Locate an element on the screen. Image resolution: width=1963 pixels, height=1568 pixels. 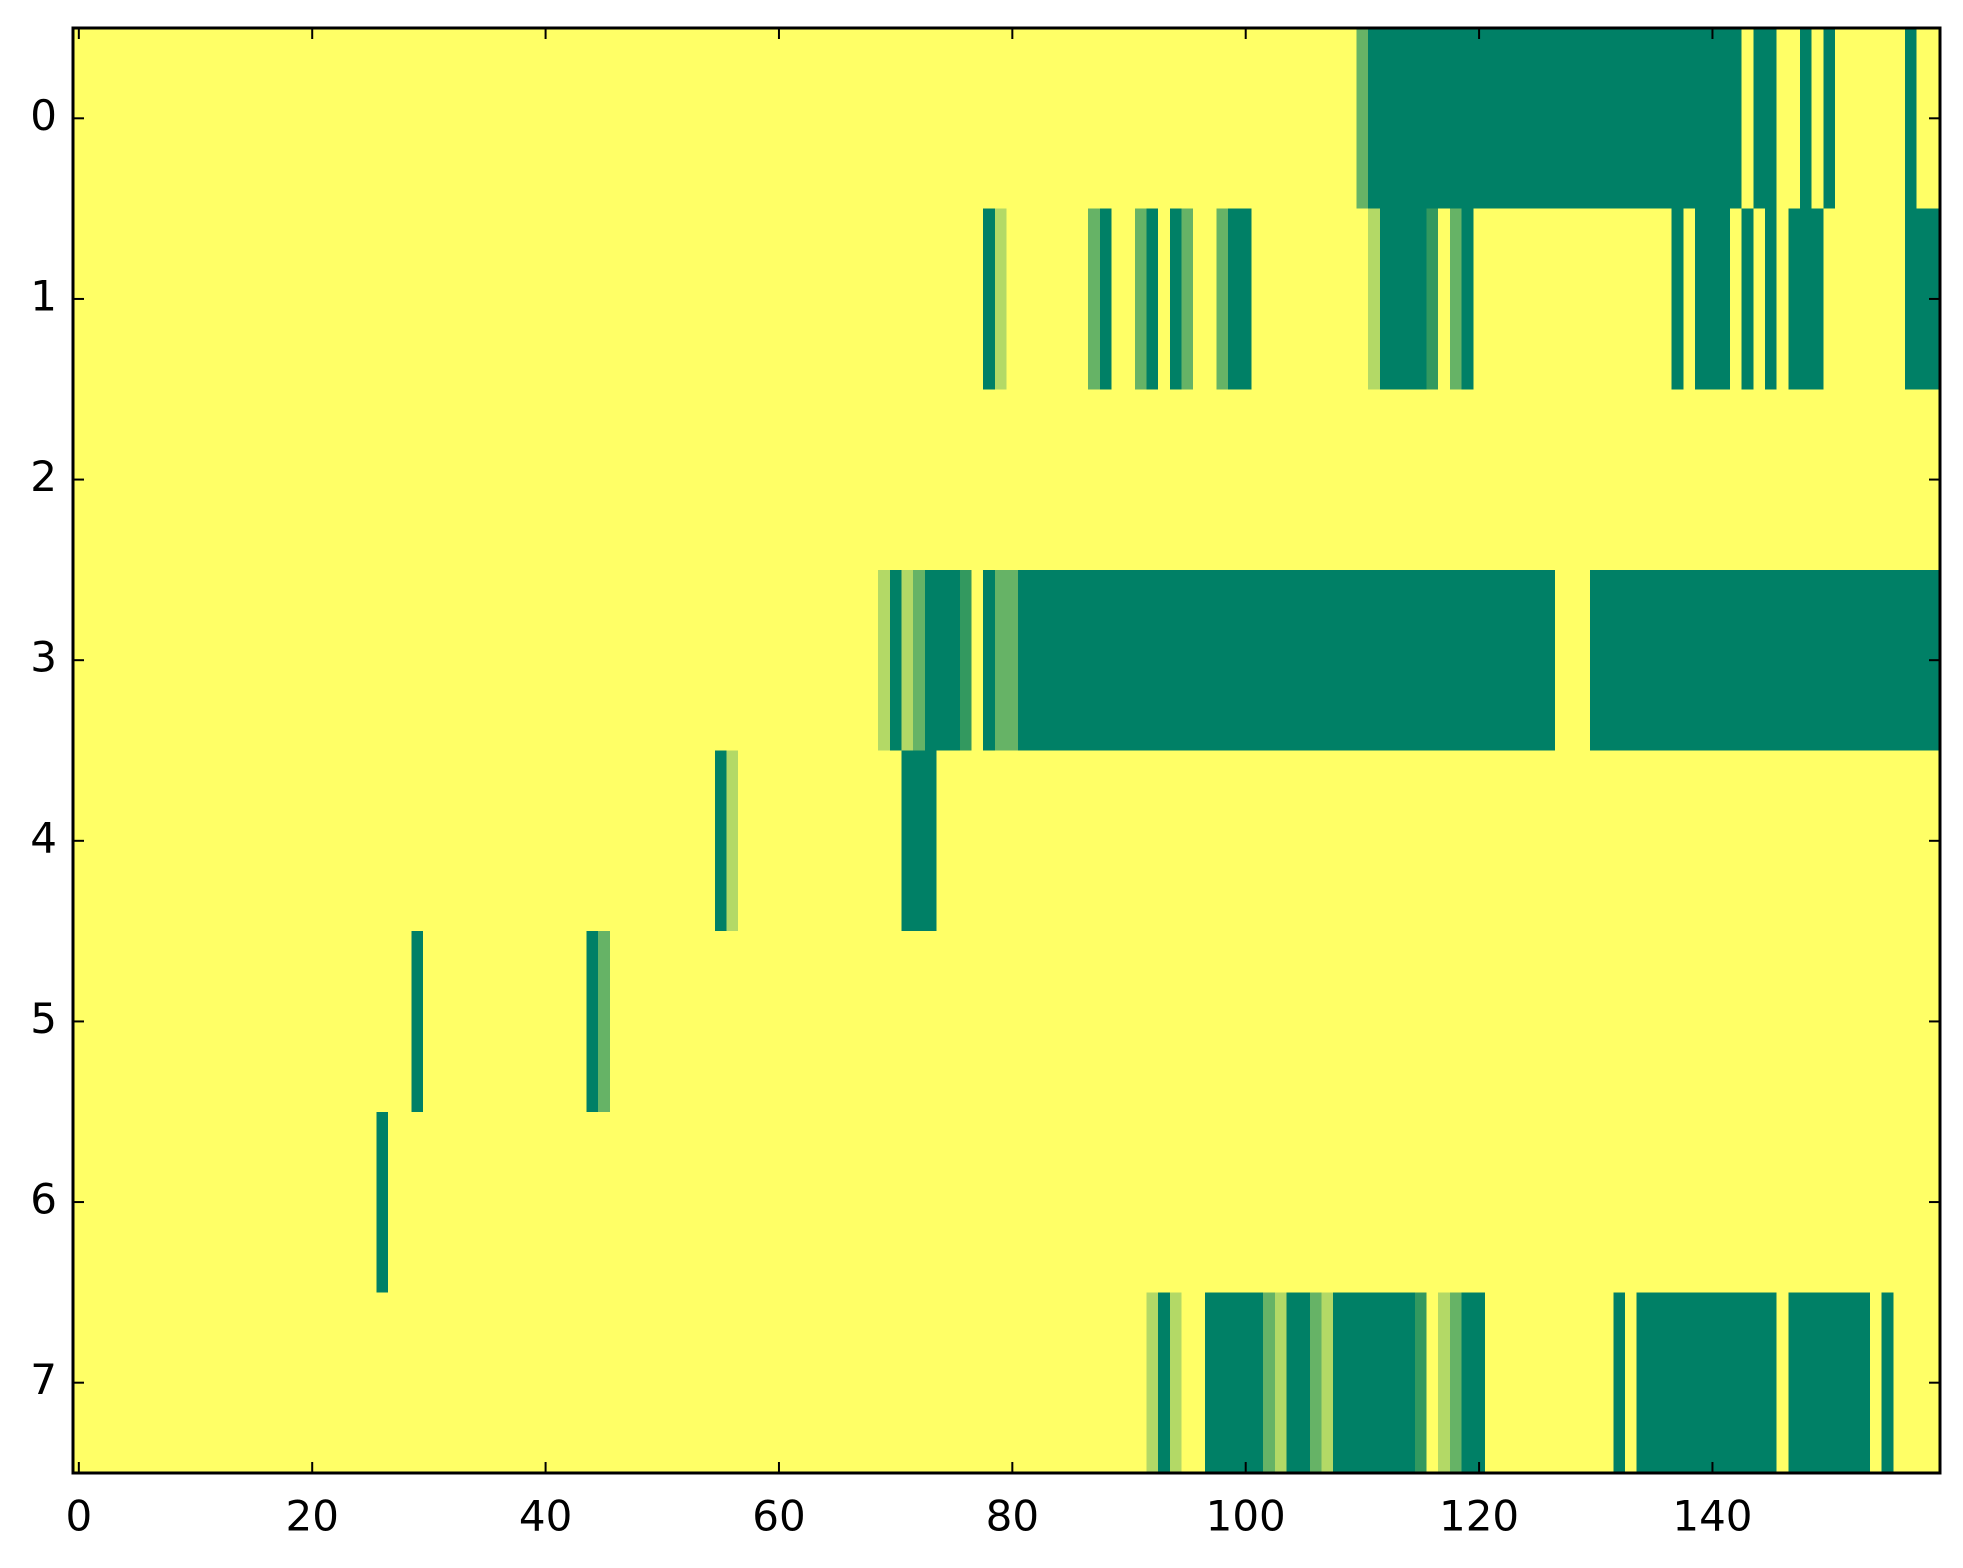
y-tick-label: 5 is located at coordinates (43, 1018).